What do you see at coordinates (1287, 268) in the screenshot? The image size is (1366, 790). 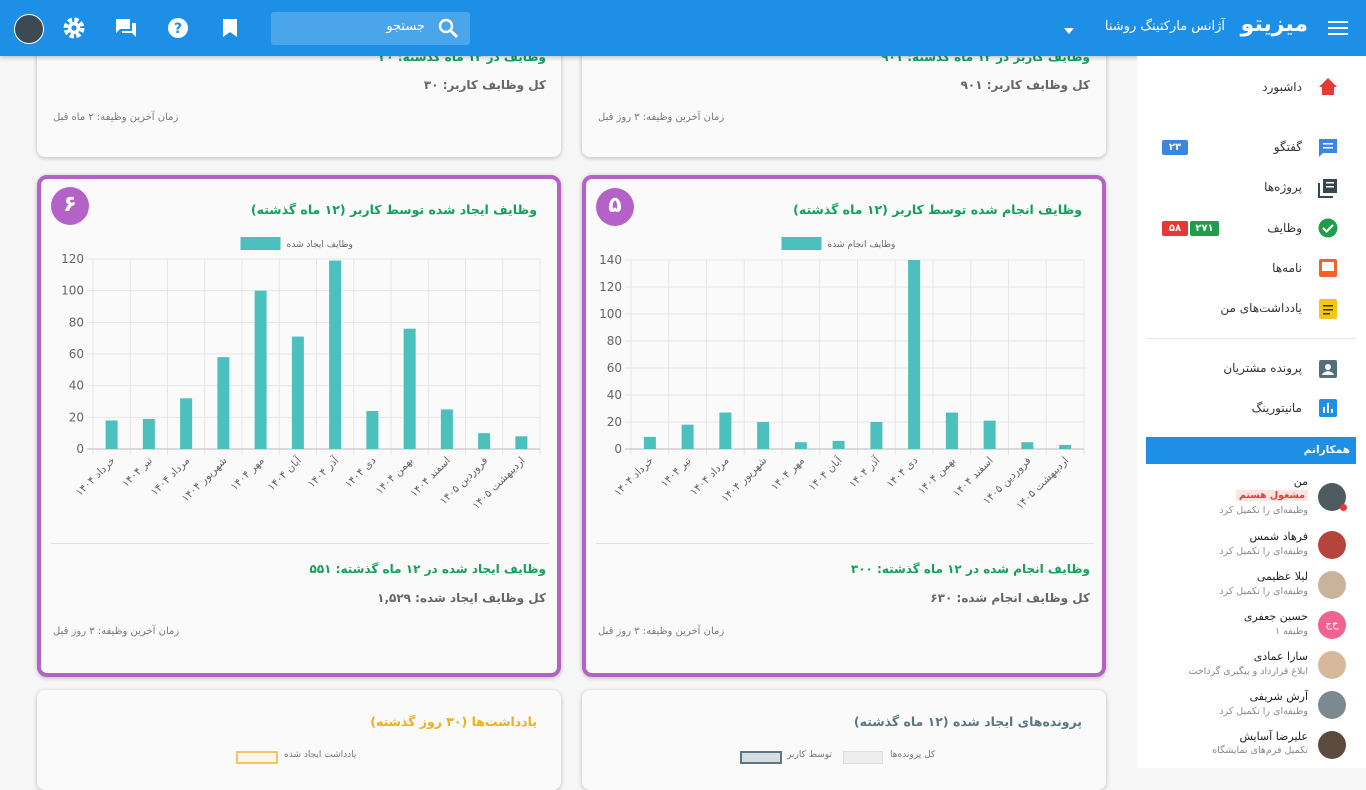 I see `menu-item: نامه‌ها` at bounding box center [1287, 268].